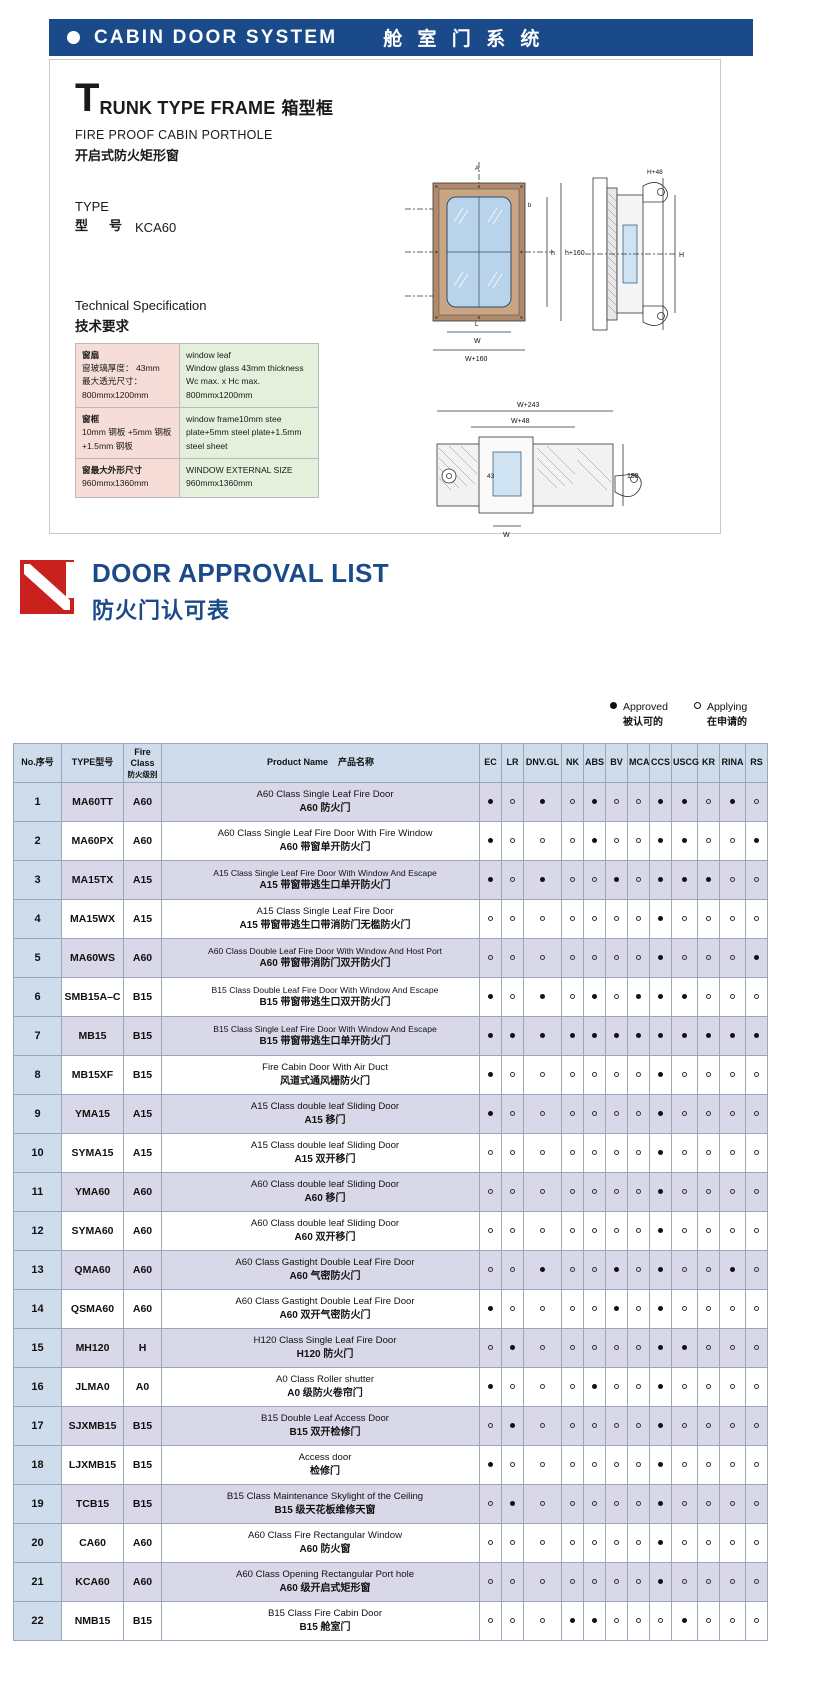 The image size is (830, 1688). What do you see at coordinates (732, 1464) in the screenshot?
I see `cell-approval-rina` at bounding box center [732, 1464].